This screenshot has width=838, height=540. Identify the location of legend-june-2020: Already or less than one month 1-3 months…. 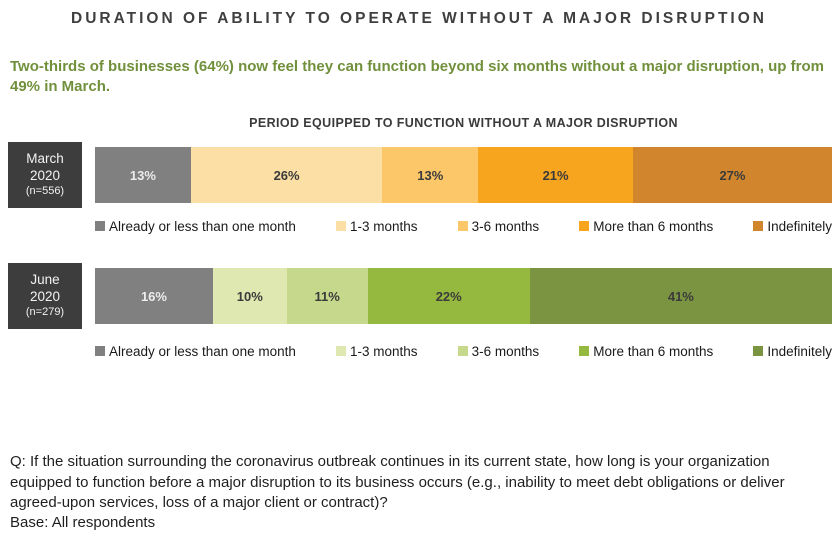
(463, 351).